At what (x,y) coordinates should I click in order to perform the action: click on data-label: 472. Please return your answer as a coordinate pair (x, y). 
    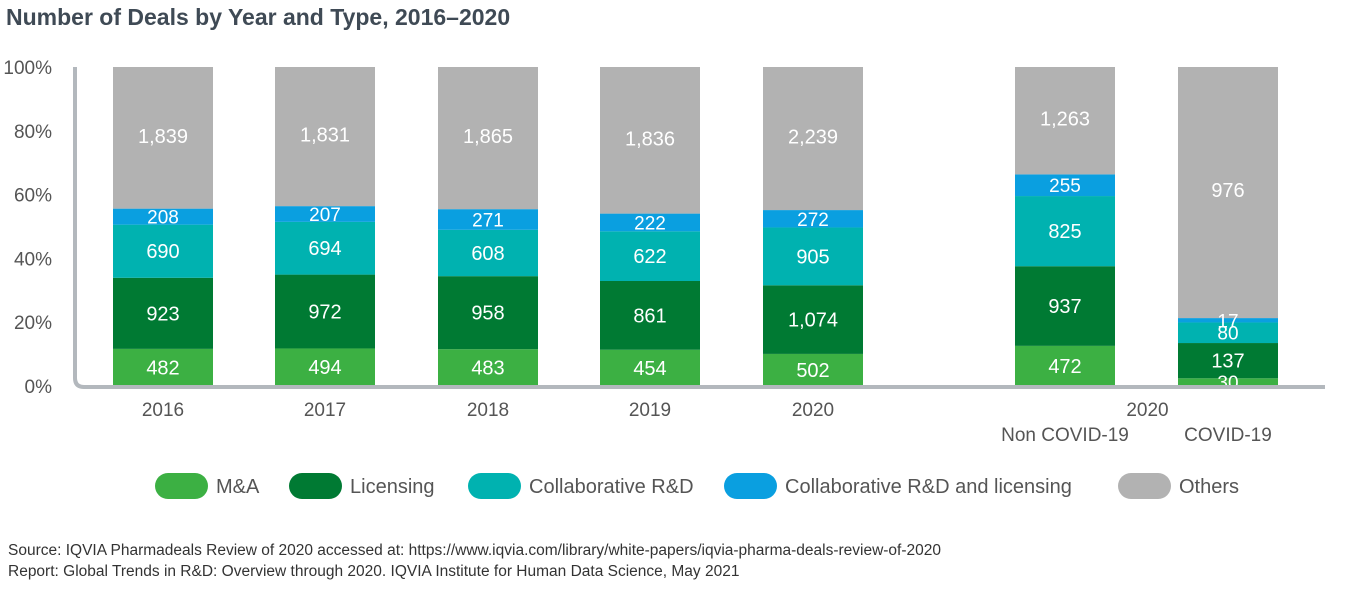
    Looking at the image, I should click on (1064, 367).